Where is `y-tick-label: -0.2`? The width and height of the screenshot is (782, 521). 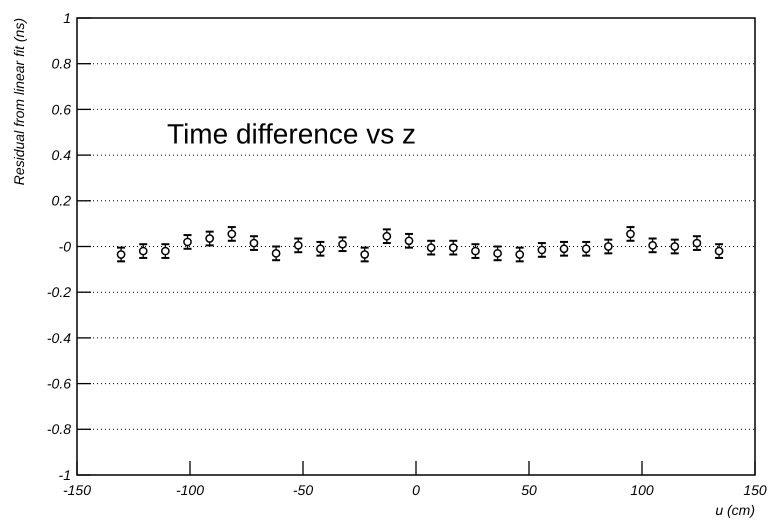
y-tick-label: -0.2 is located at coordinates (59, 292).